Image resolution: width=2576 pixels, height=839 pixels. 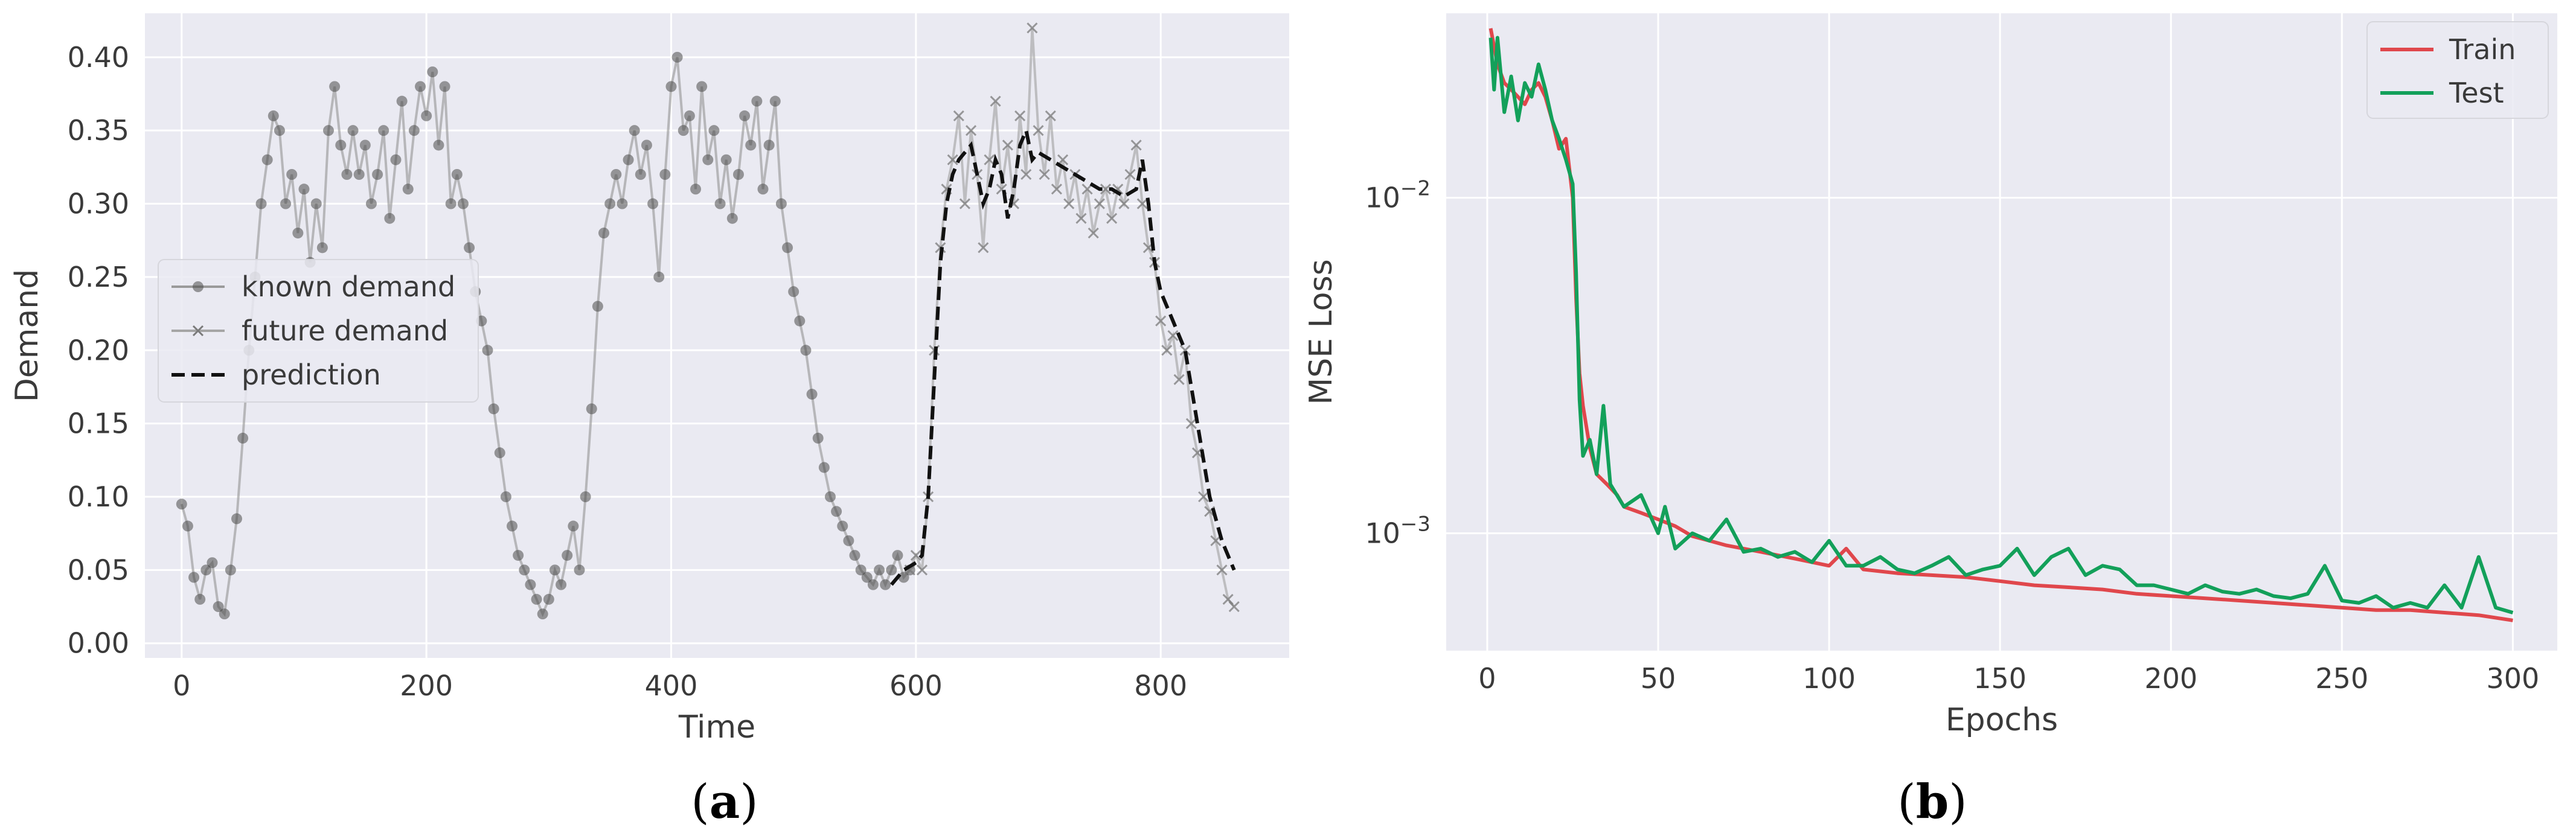 What do you see at coordinates (27, 336) in the screenshot?
I see `y-axis-title: Demand` at bounding box center [27, 336].